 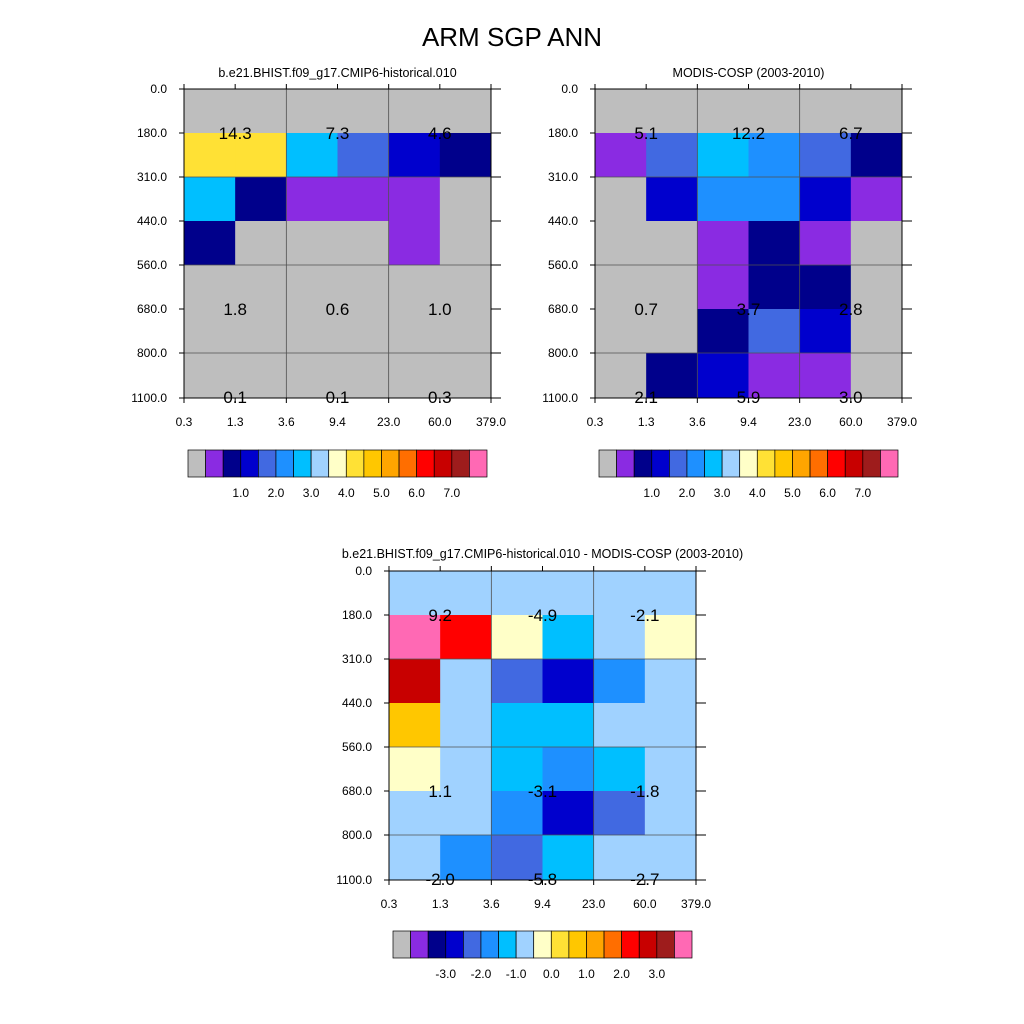 What do you see at coordinates (586, 974) in the screenshot?
I see `colorbar-label: 1.0` at bounding box center [586, 974].